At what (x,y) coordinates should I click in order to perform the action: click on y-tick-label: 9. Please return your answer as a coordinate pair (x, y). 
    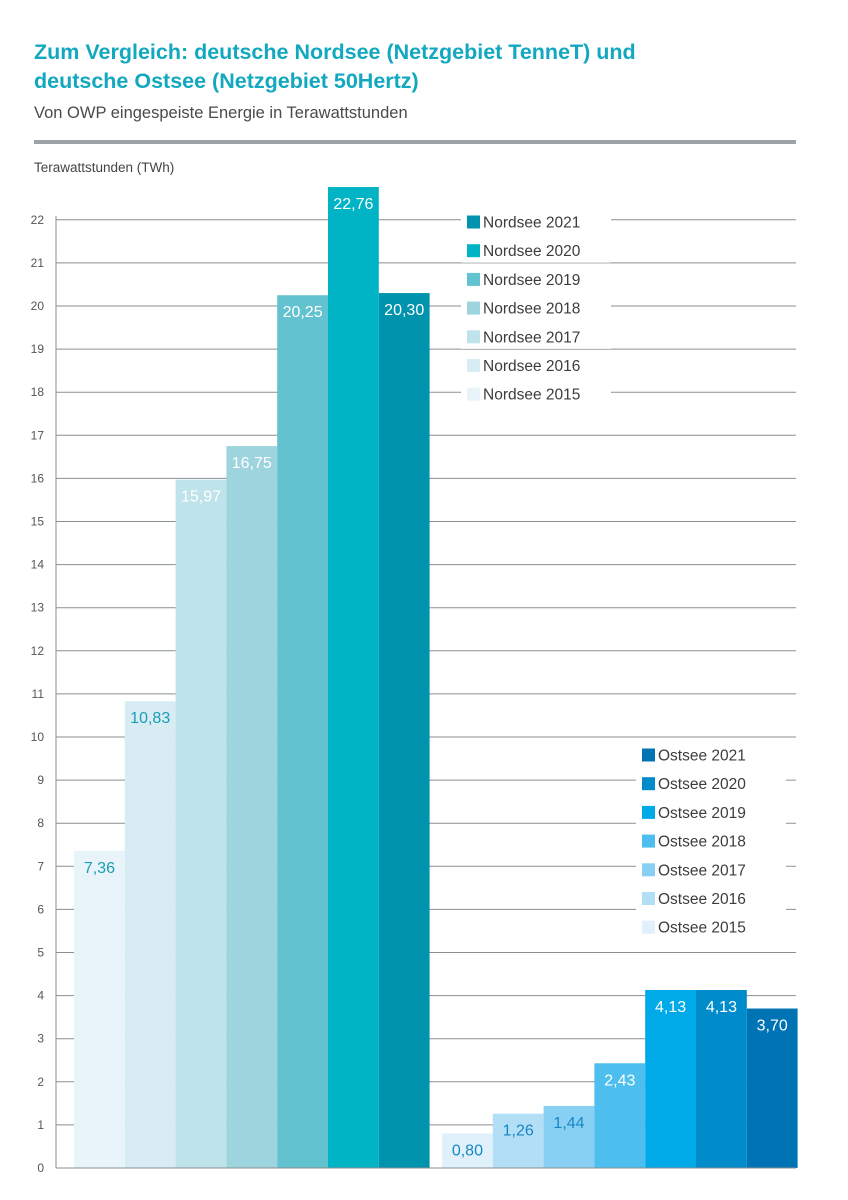
    Looking at the image, I should click on (40, 780).